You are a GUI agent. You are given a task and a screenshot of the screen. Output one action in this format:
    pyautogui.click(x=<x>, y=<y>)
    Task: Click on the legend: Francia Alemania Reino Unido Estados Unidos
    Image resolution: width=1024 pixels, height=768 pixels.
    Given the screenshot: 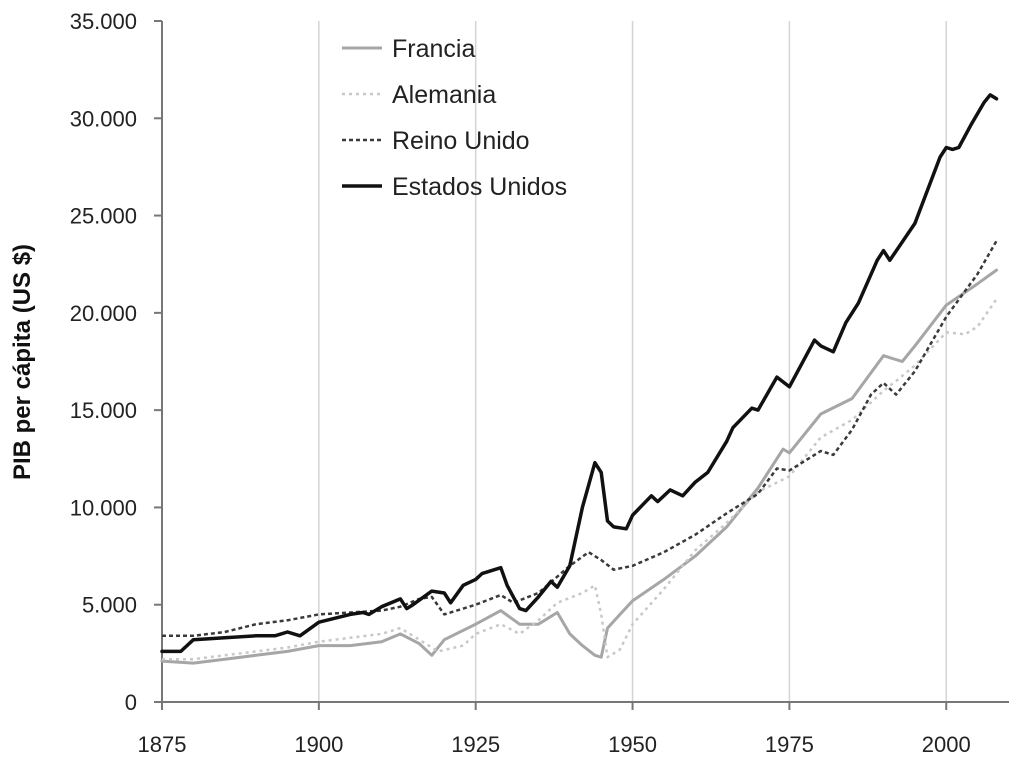 What is the action you would take?
    pyautogui.click(x=454, y=118)
    